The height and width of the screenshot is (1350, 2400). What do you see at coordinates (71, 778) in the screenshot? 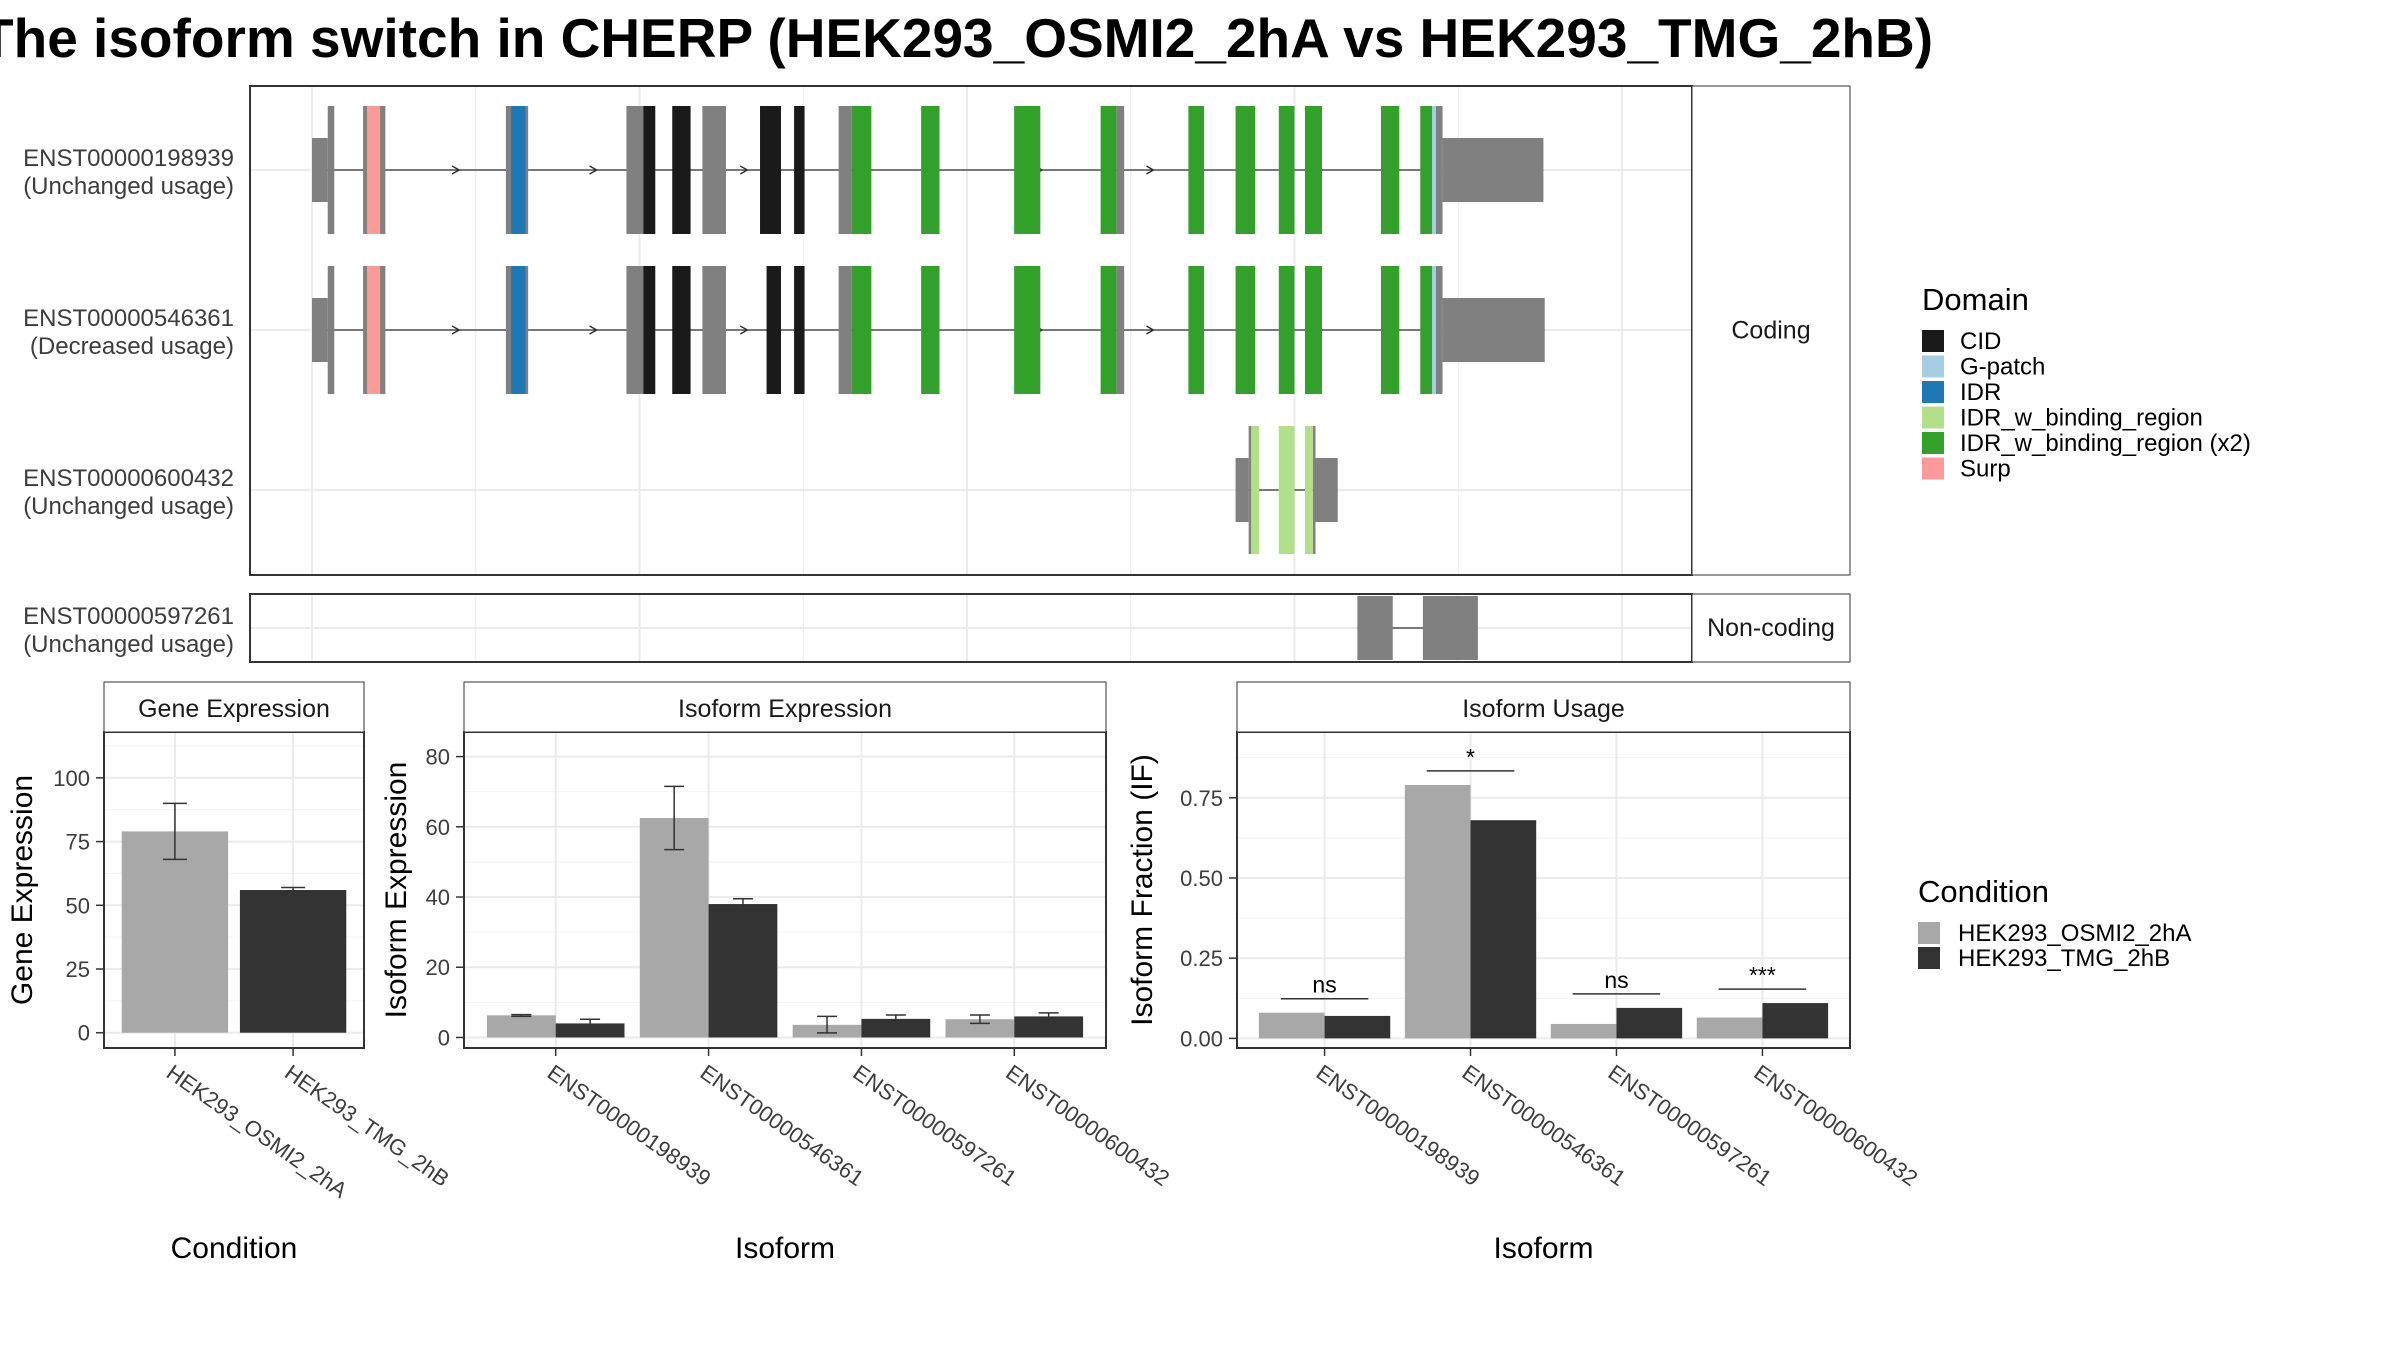
I see `y-tick-label: 100` at bounding box center [71, 778].